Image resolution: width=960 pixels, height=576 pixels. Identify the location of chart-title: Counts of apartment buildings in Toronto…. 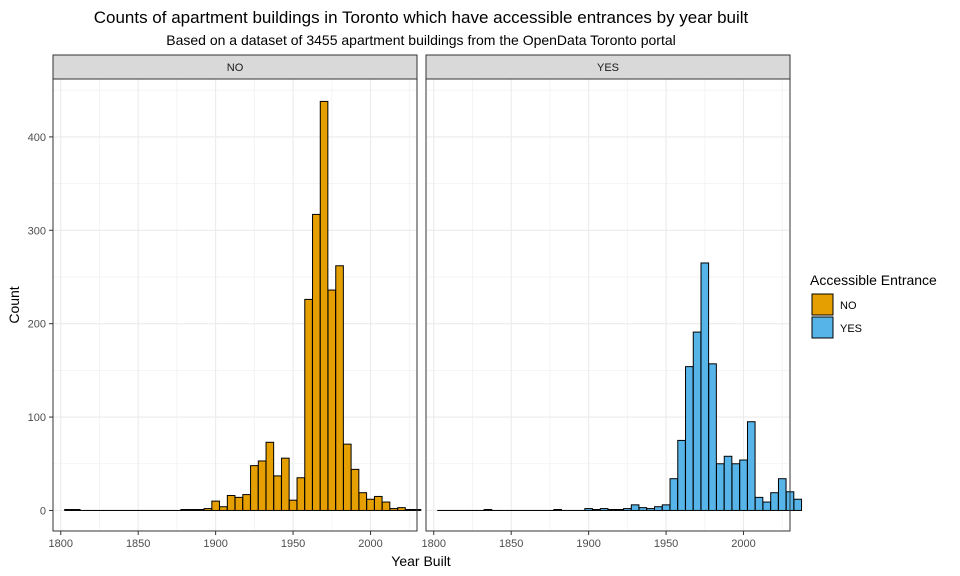
(421, 17).